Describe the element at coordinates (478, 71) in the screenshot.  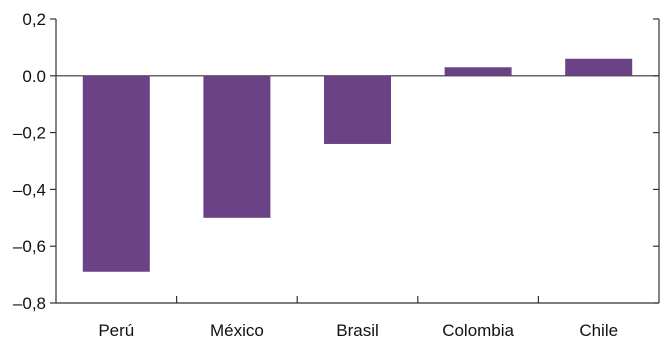
I see `bar-colombia` at that location.